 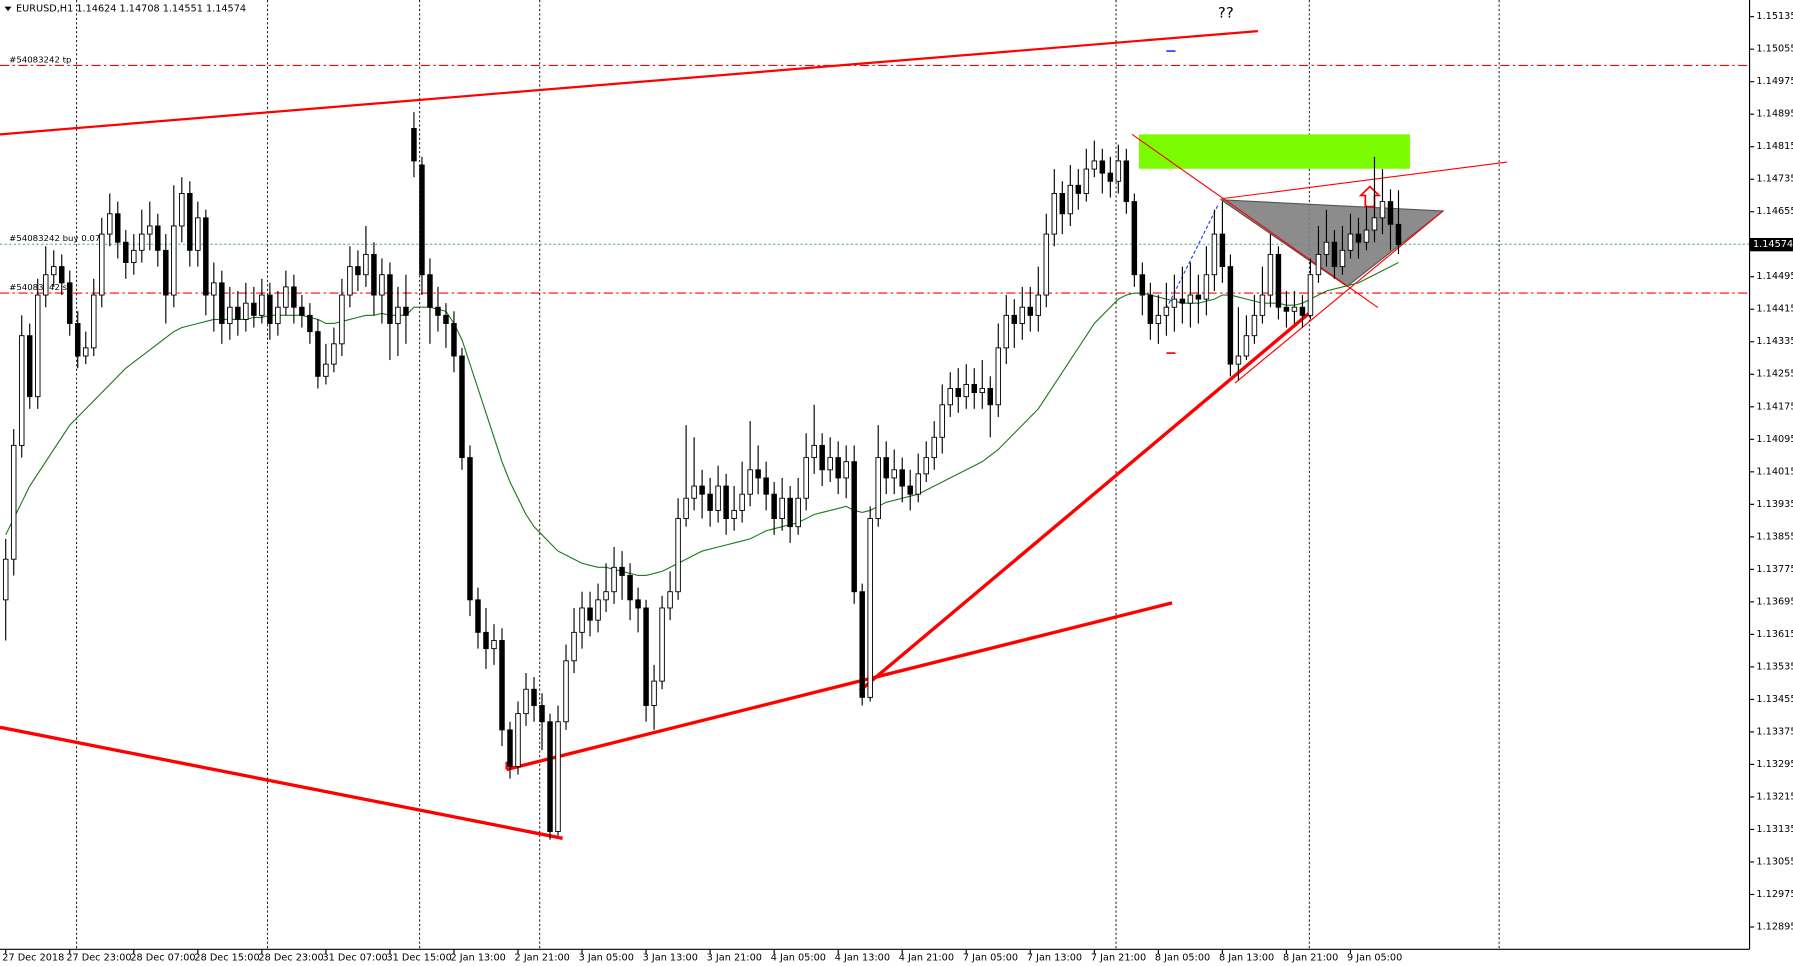 I want to click on zone, so click(x=1274, y=151).